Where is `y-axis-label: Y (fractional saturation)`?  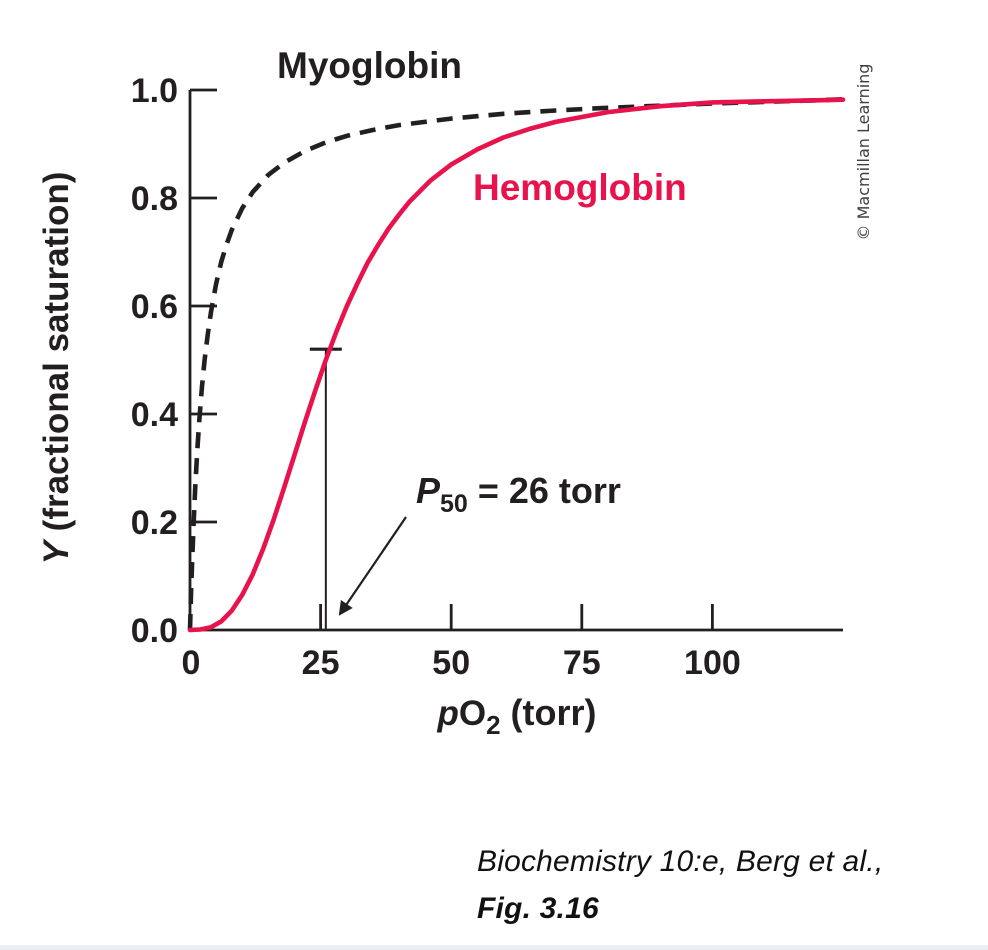 y-axis-label: Y (fractional saturation) is located at coordinates (56, 368).